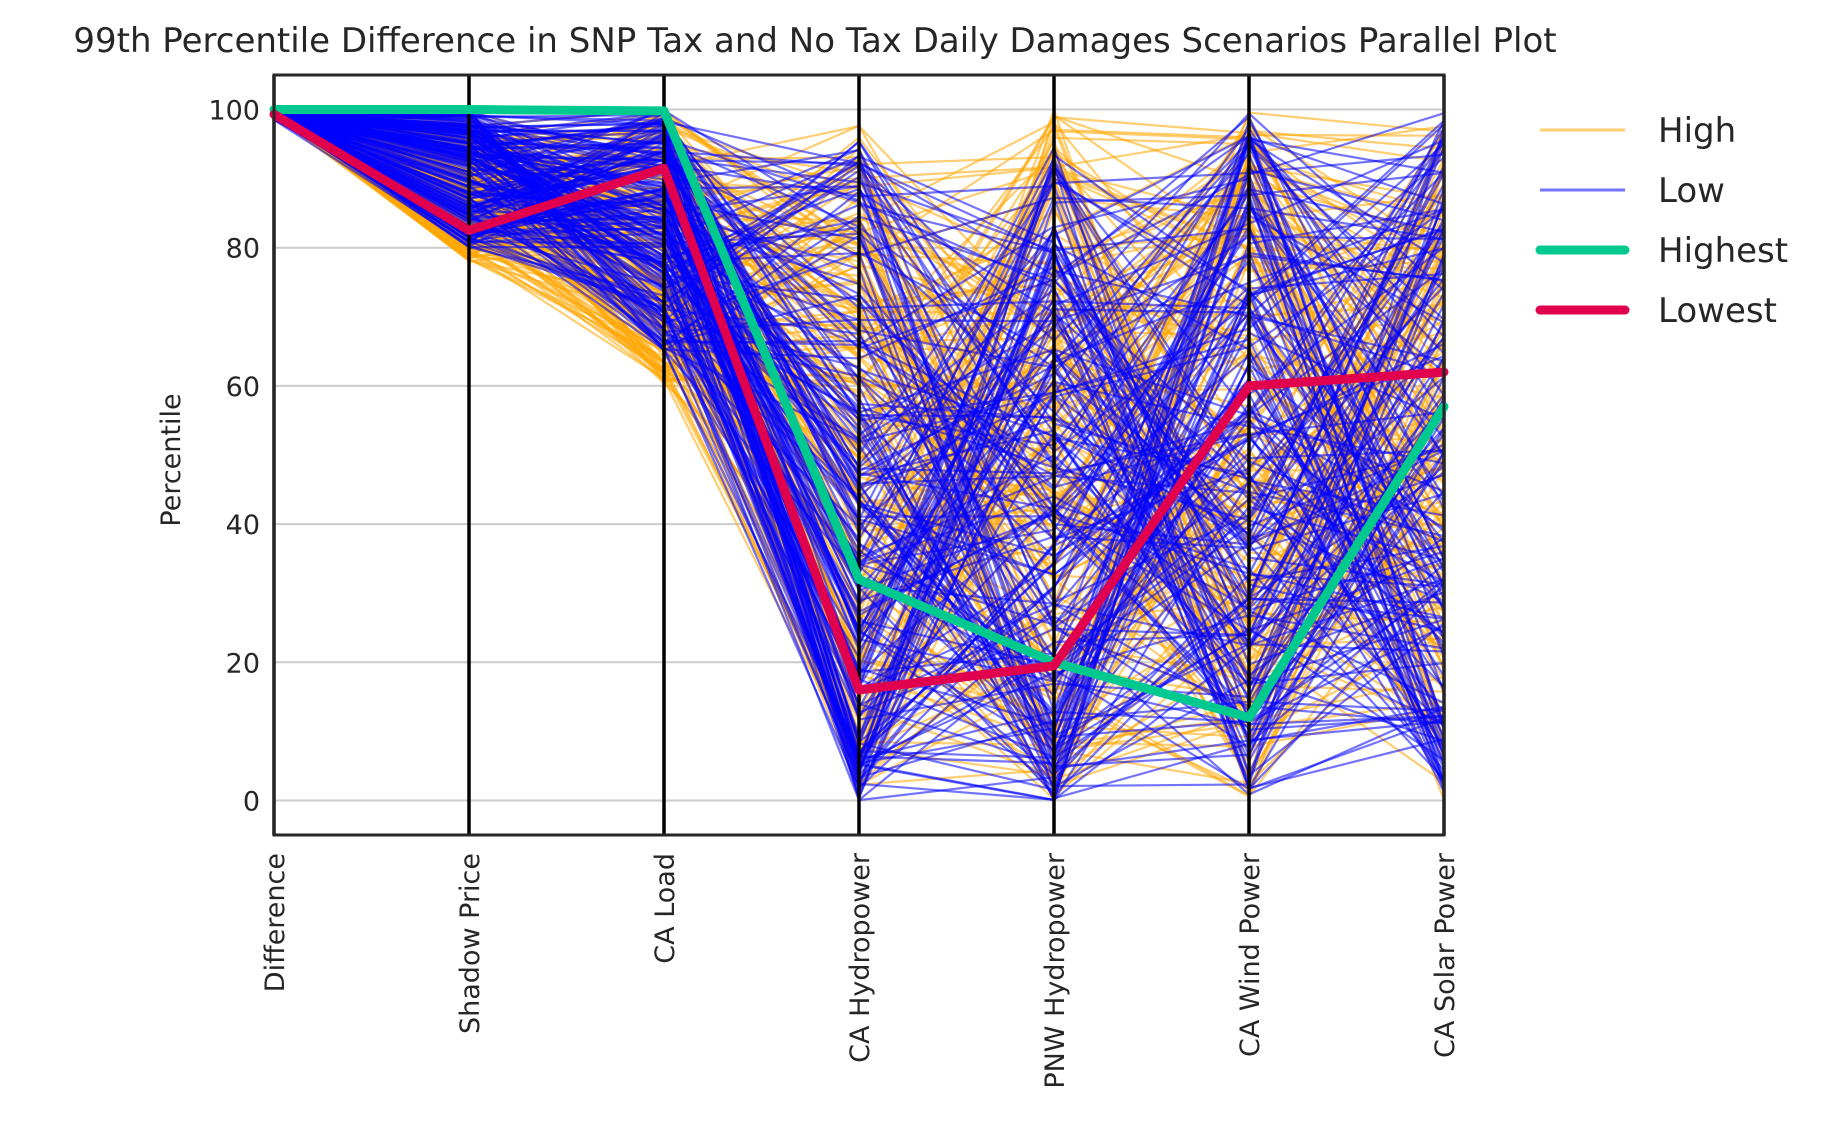  Describe the element at coordinates (1723, 251) in the screenshot. I see `legend-label: Highest` at that location.